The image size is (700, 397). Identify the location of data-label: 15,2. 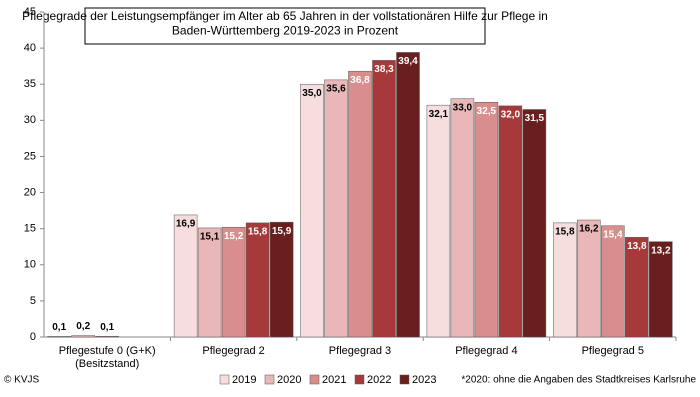
(234, 236).